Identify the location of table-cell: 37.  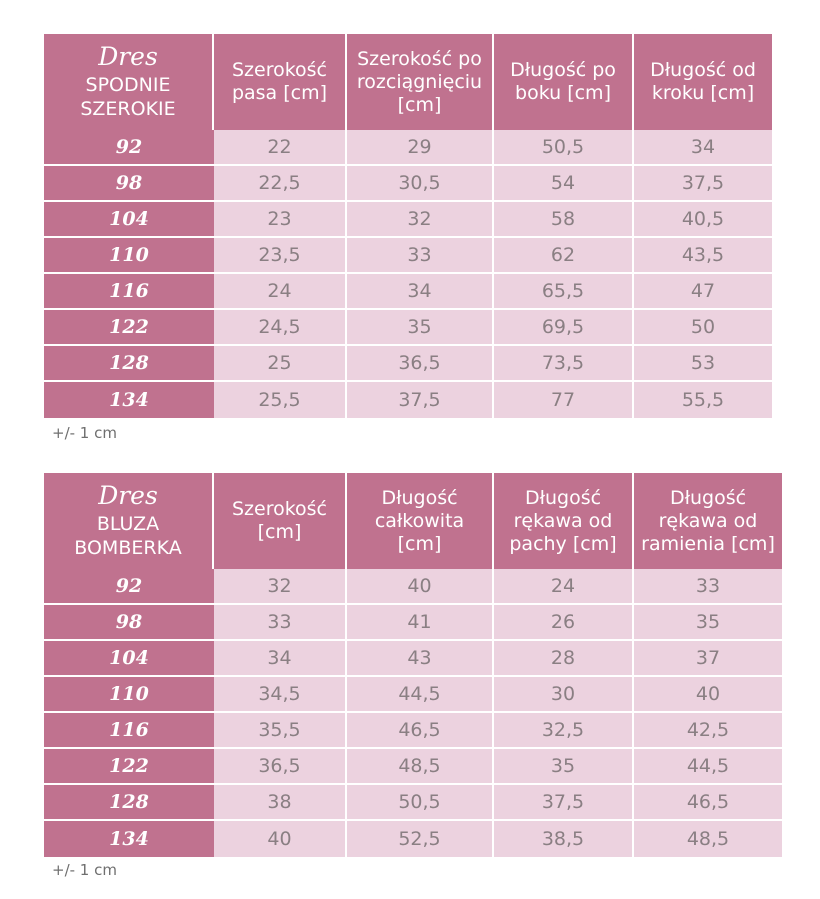
(708, 659).